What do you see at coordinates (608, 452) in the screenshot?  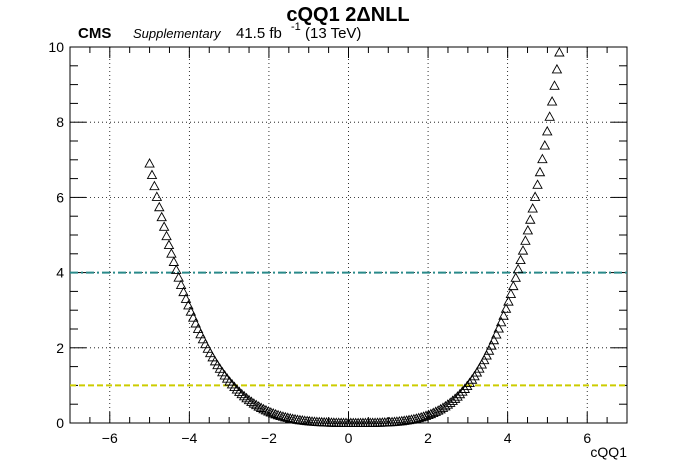 I see `x-axis-label: cQQ1` at bounding box center [608, 452].